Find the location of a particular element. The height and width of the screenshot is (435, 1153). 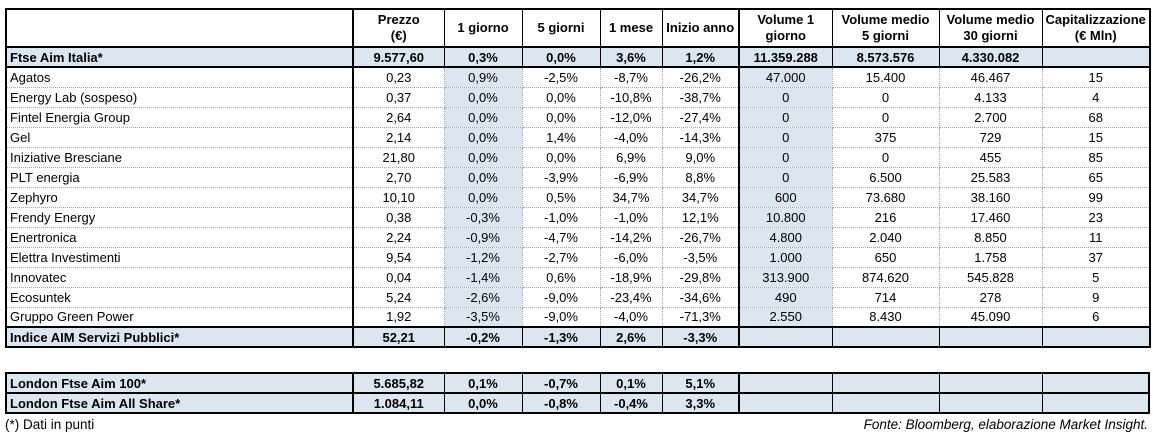

cell-capitalizzazione: 68 is located at coordinates (1096, 117).